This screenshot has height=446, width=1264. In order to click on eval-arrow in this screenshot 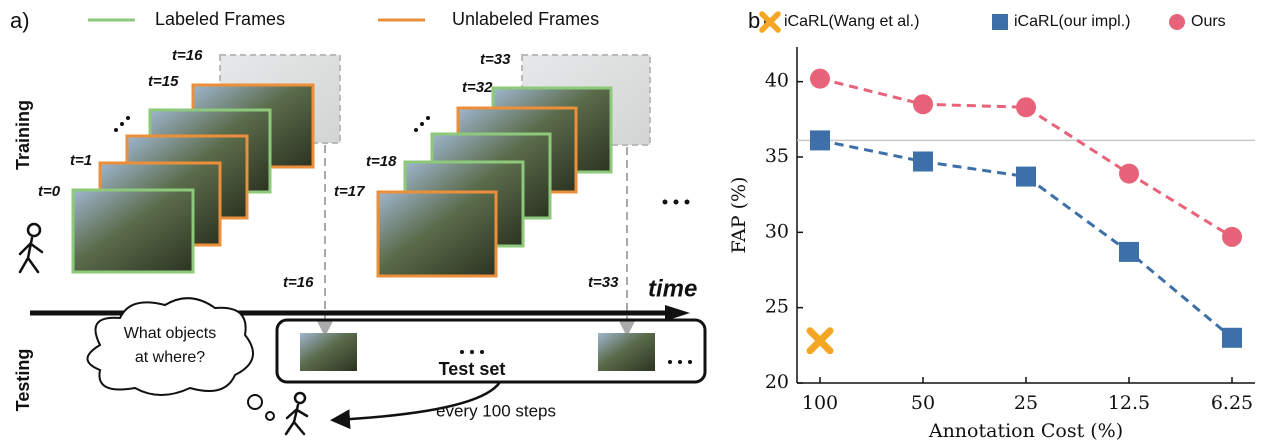, I will do `click(416, 405)`.